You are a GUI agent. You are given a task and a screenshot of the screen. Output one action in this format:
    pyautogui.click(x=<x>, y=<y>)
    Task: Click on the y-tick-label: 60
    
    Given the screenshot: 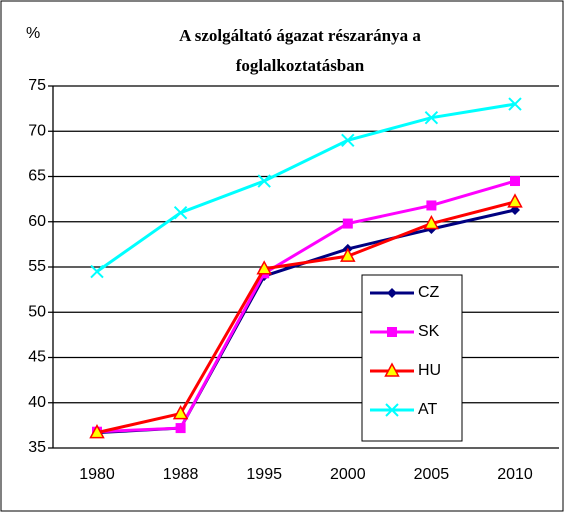 What is the action you would take?
    pyautogui.click(x=37, y=221)
    